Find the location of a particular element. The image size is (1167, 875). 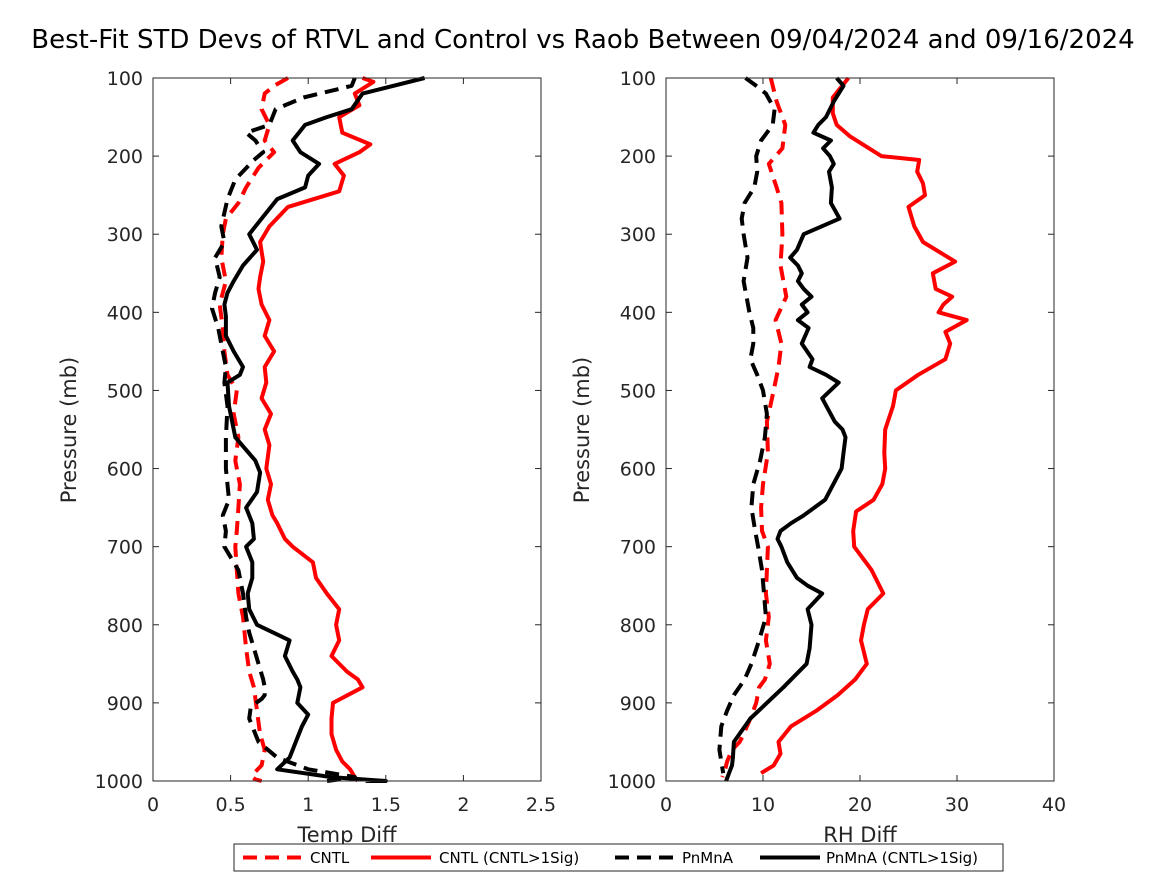

temp-diff-y-tick-label: 400 is located at coordinates (125, 313).